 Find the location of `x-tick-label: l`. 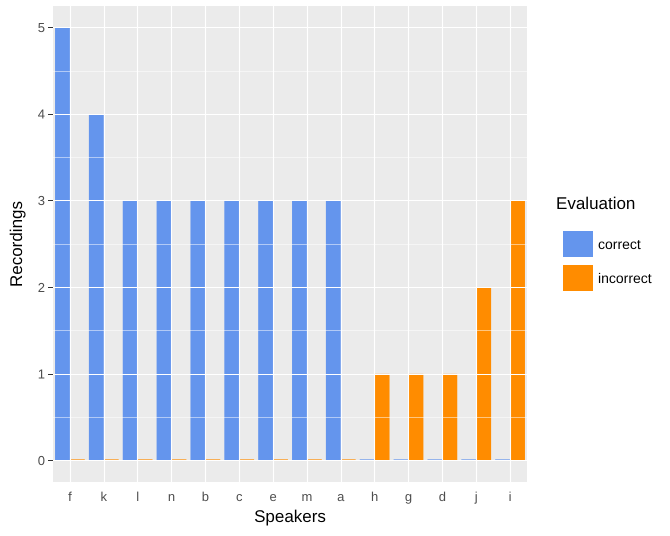

x-tick-label: l is located at coordinates (138, 496).